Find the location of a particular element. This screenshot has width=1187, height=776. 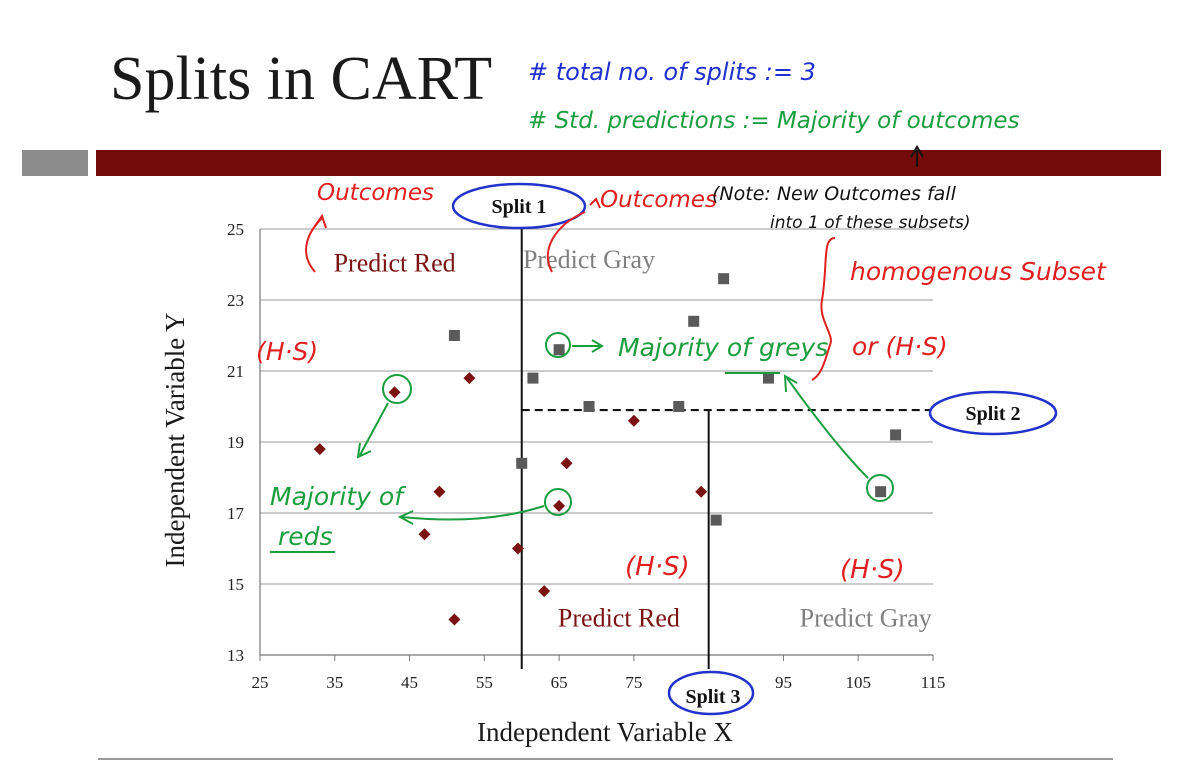

x-tick-label: 105 is located at coordinates (858, 682).